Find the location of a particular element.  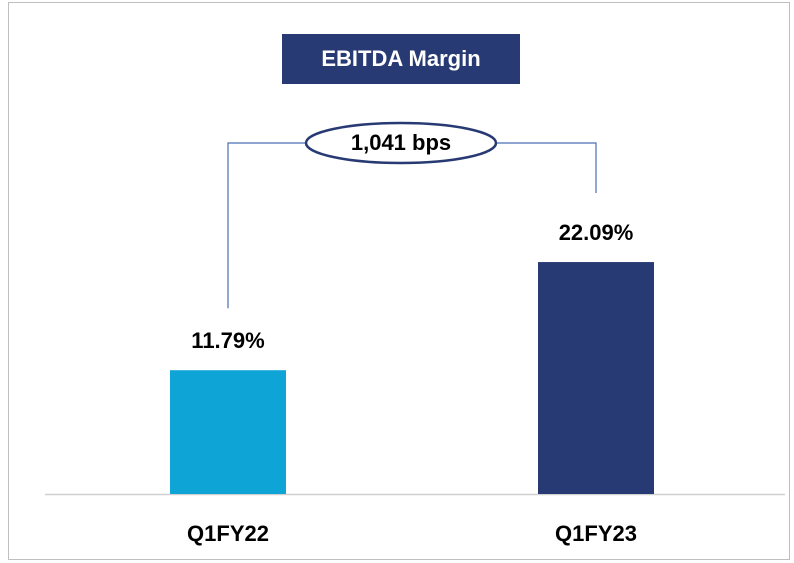

annotation: 1,041 bps is located at coordinates (401, 142).